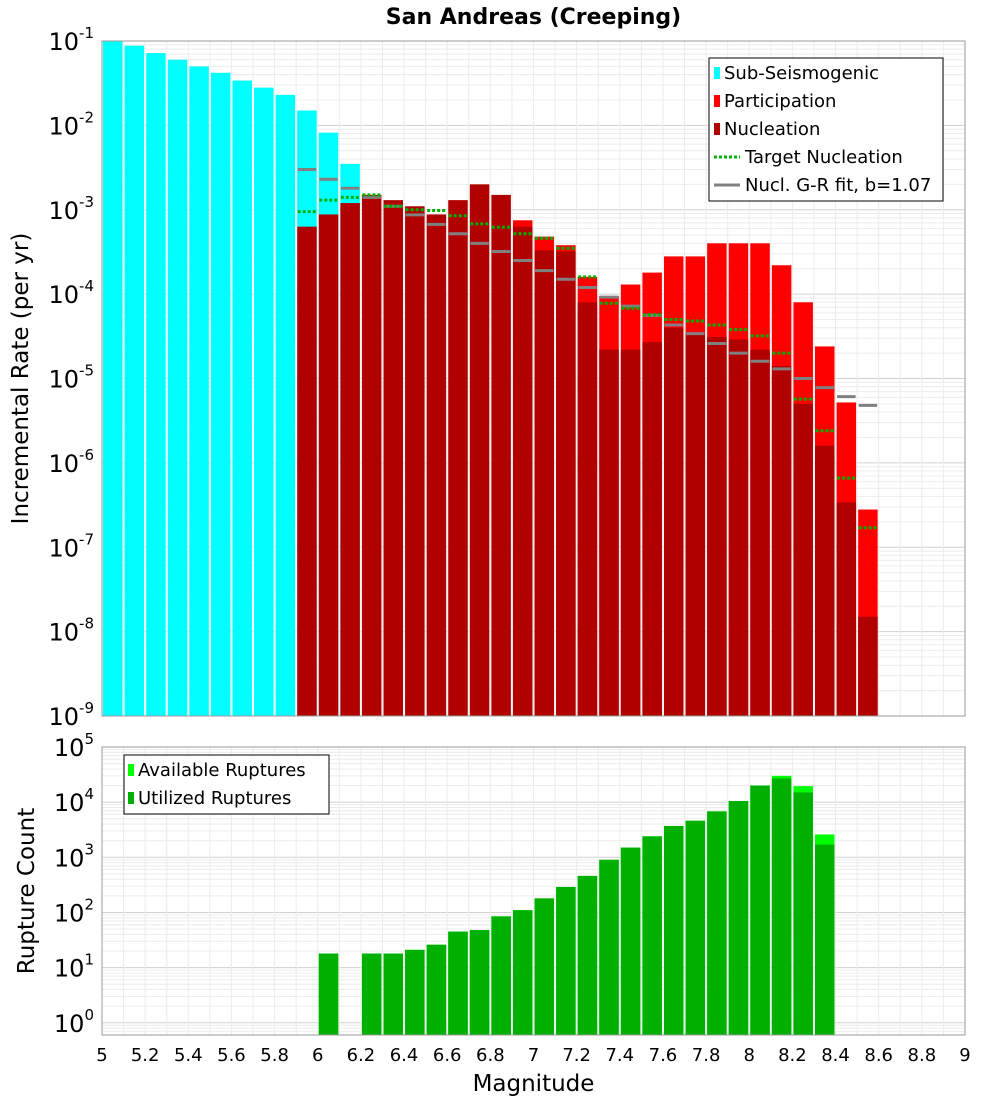  Describe the element at coordinates (404, 1055) in the screenshot. I see `x-tick-label: 6.4` at that location.